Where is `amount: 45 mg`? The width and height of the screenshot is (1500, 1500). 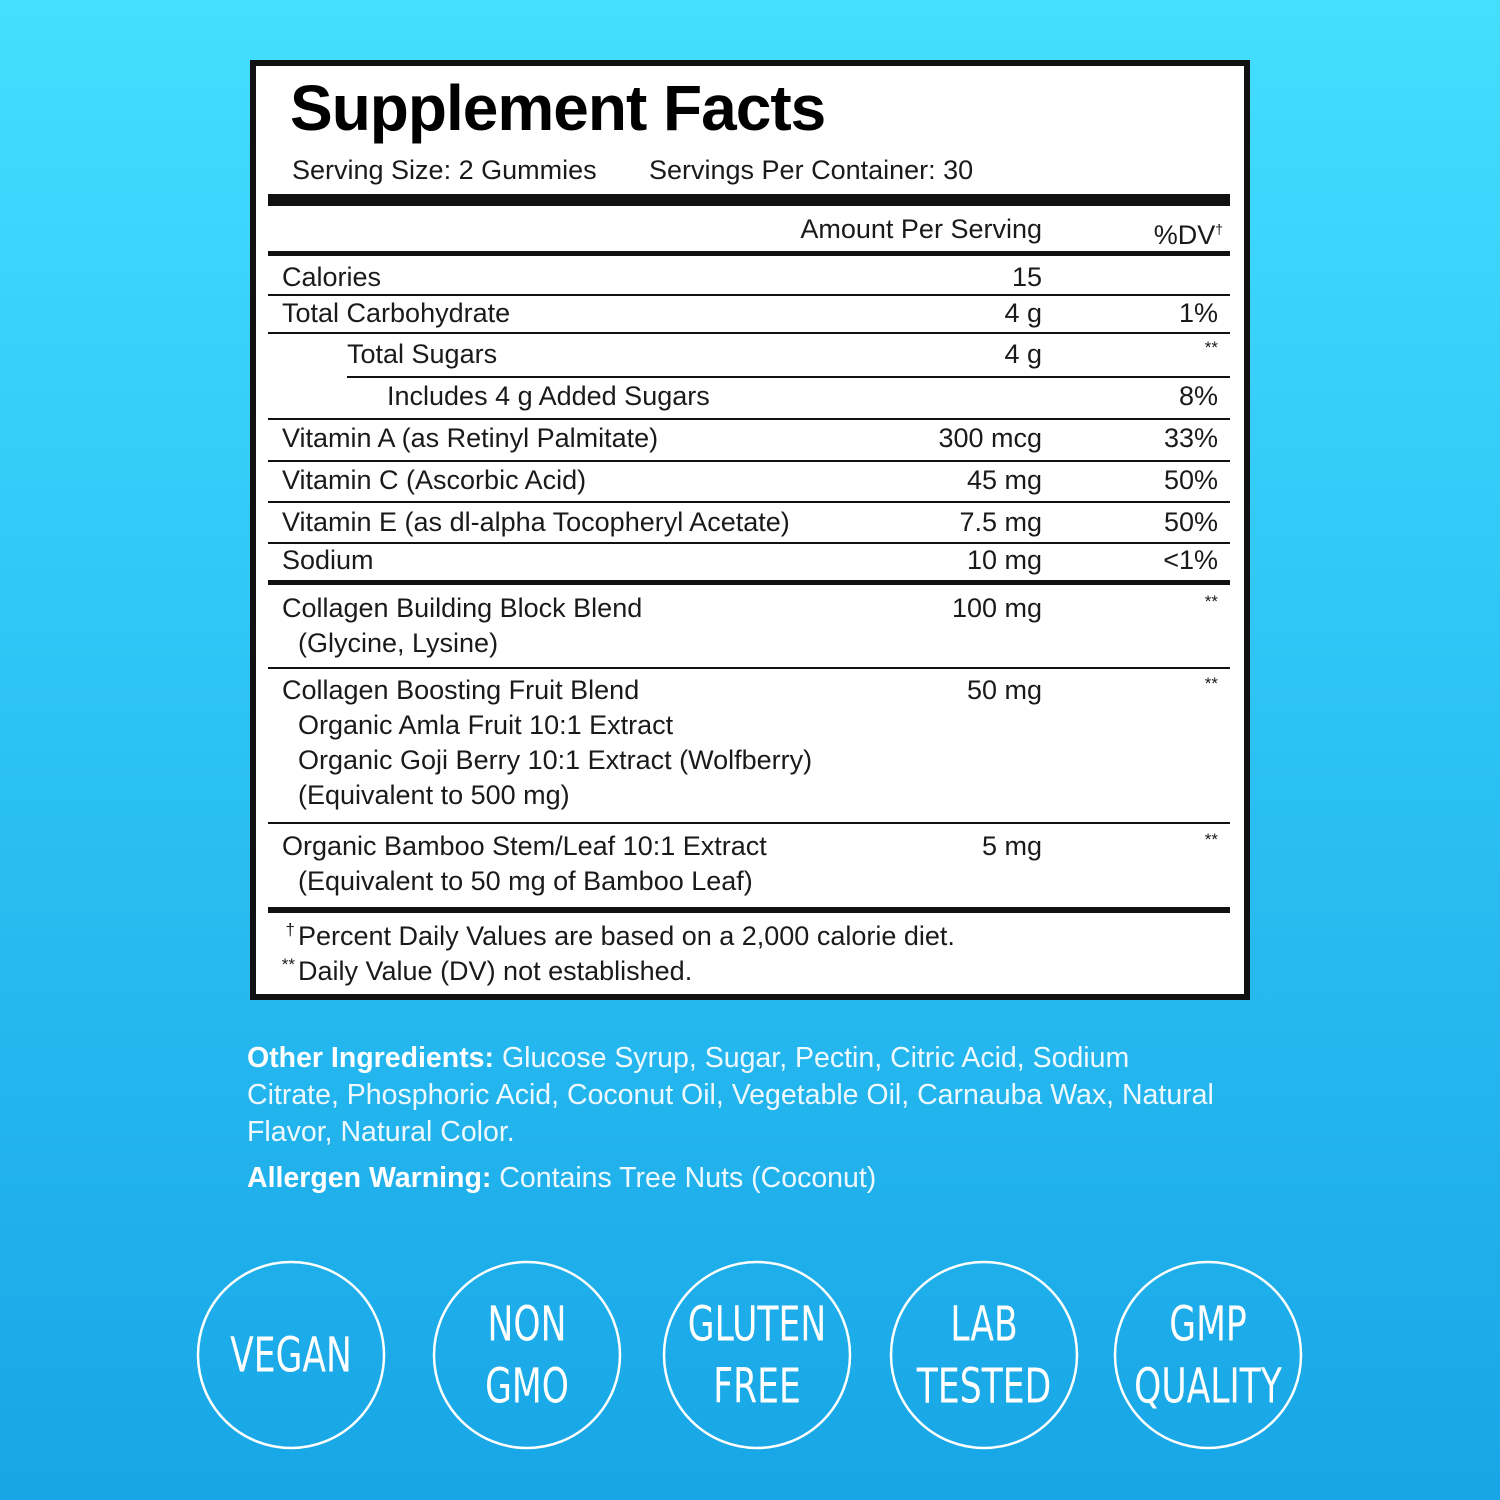 amount: 45 mg is located at coordinates (1004, 480).